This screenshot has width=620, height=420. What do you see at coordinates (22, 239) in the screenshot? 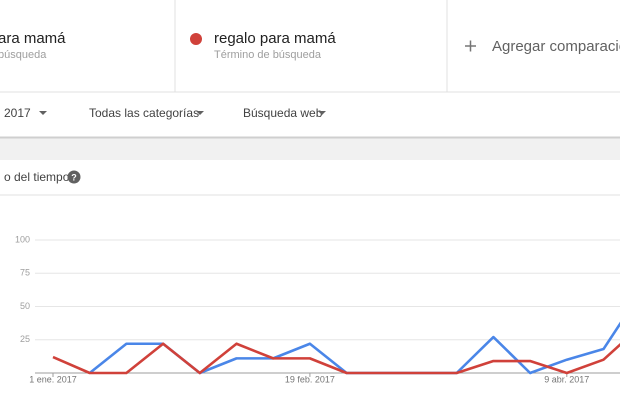
I see `y-tick-label: 100` at bounding box center [22, 239].